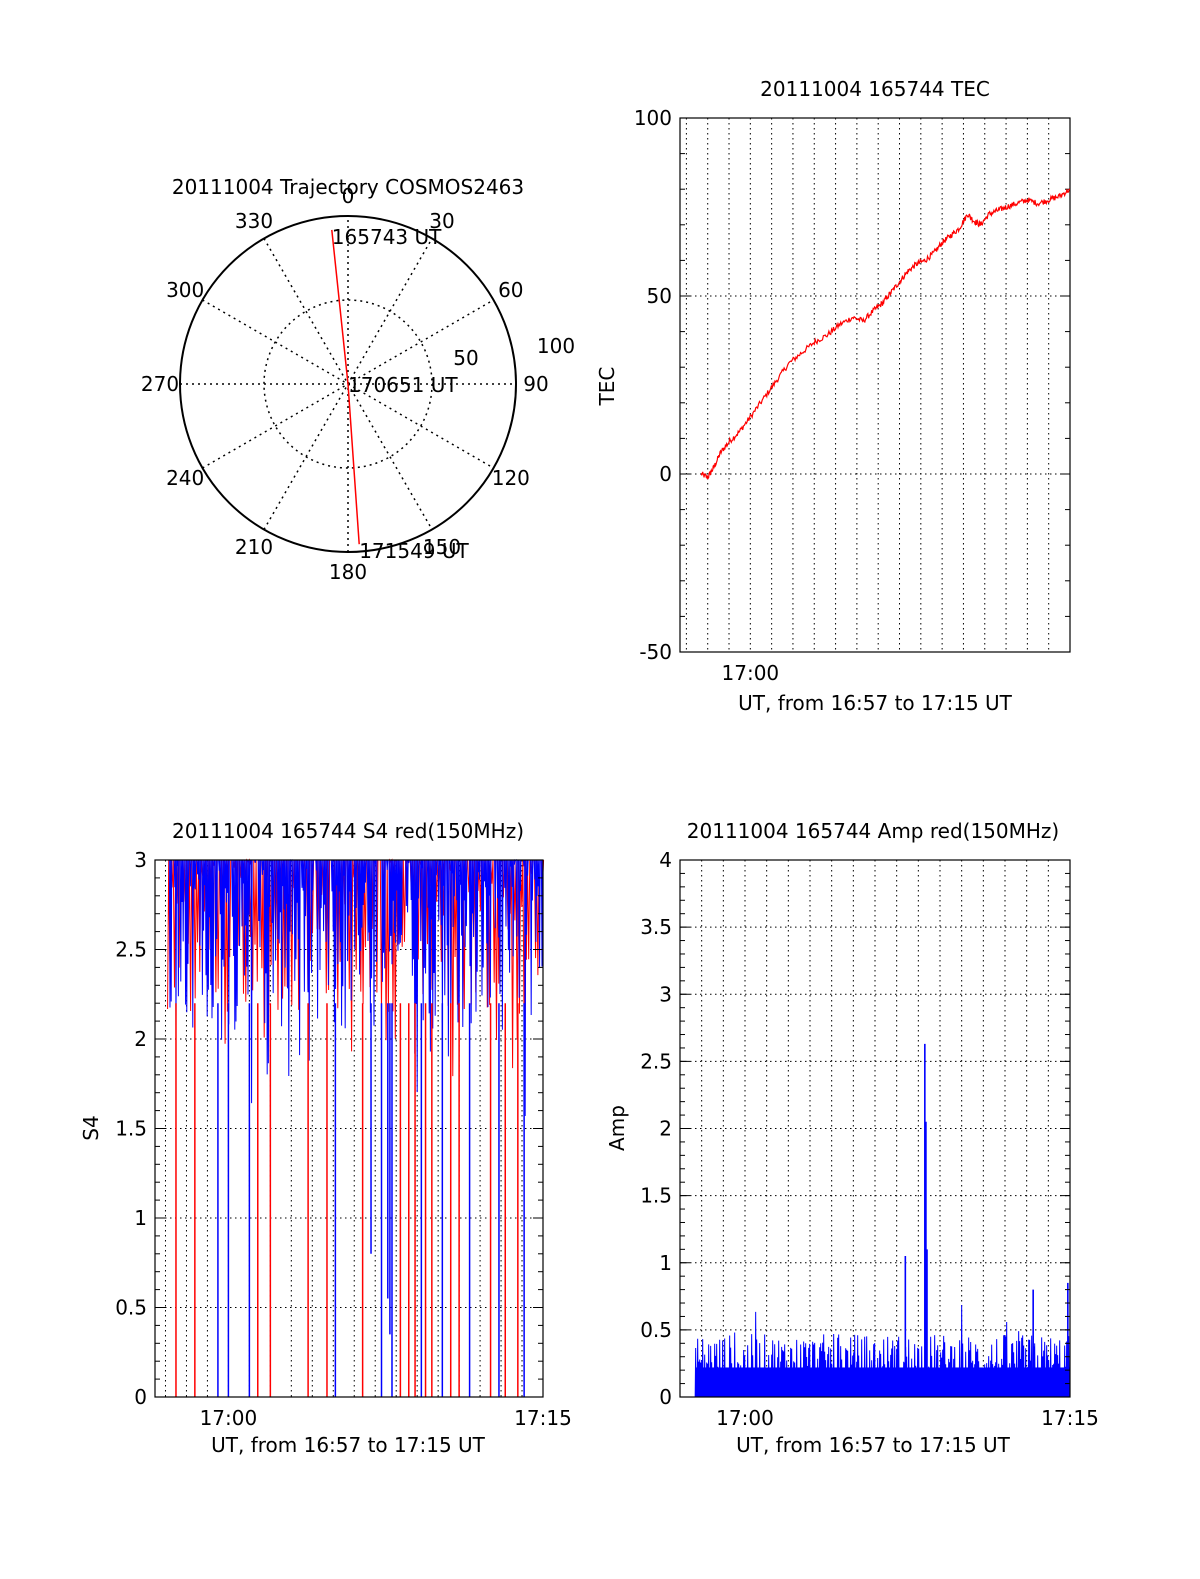  I want to click on amp-title: 20111004 165744 Amp red(150MHz), so click(873, 831).